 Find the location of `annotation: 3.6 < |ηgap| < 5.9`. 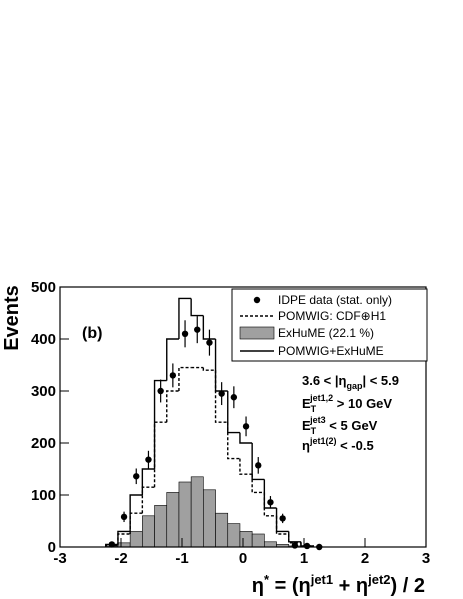

annotation: 3.6 < |ηgap| < 5.9 is located at coordinates (350, 382).